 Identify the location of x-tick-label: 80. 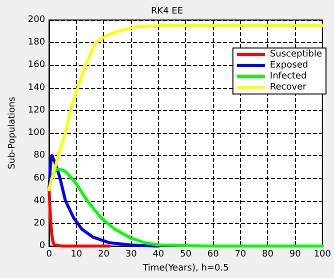
(268, 255).